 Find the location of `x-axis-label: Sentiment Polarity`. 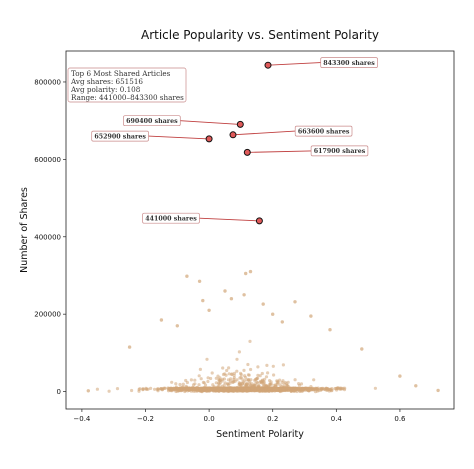

x-axis-label: Sentiment Polarity is located at coordinates (260, 434).